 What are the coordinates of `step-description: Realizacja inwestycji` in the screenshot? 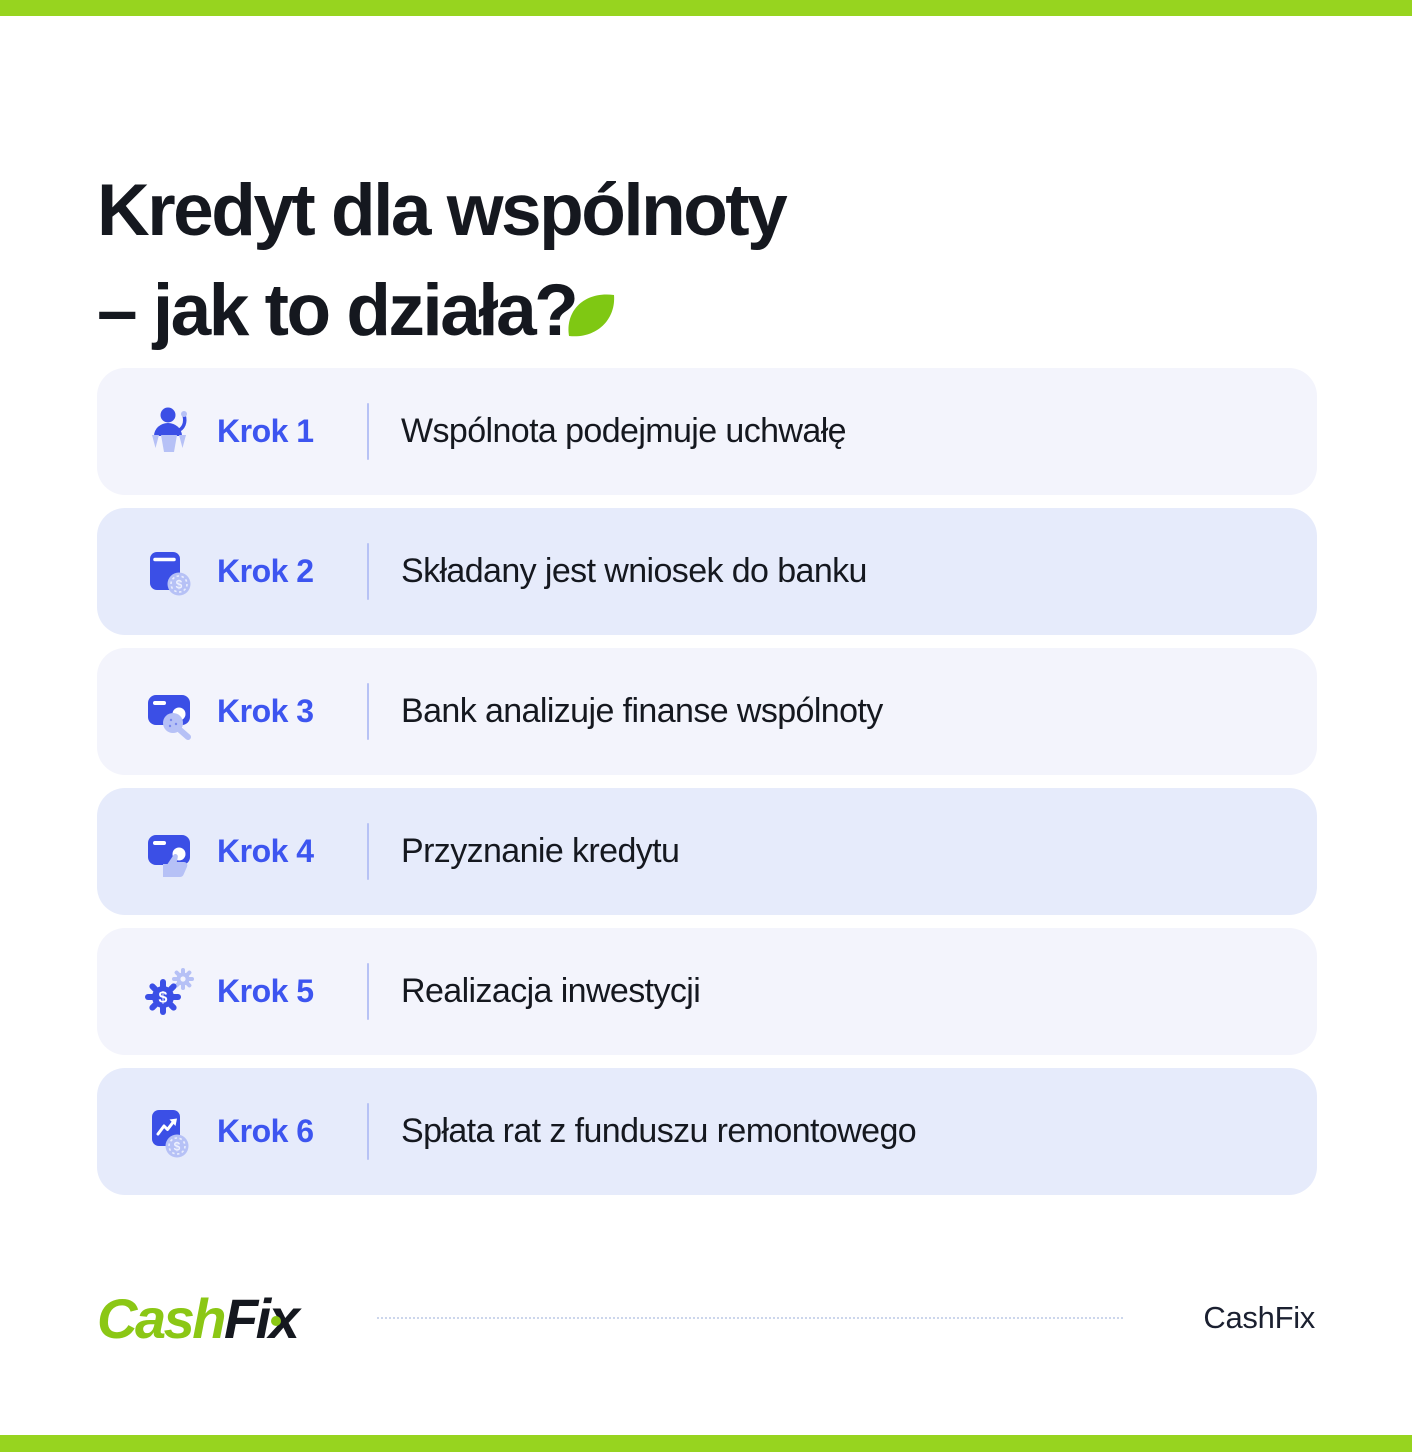 It's located at (551, 991).